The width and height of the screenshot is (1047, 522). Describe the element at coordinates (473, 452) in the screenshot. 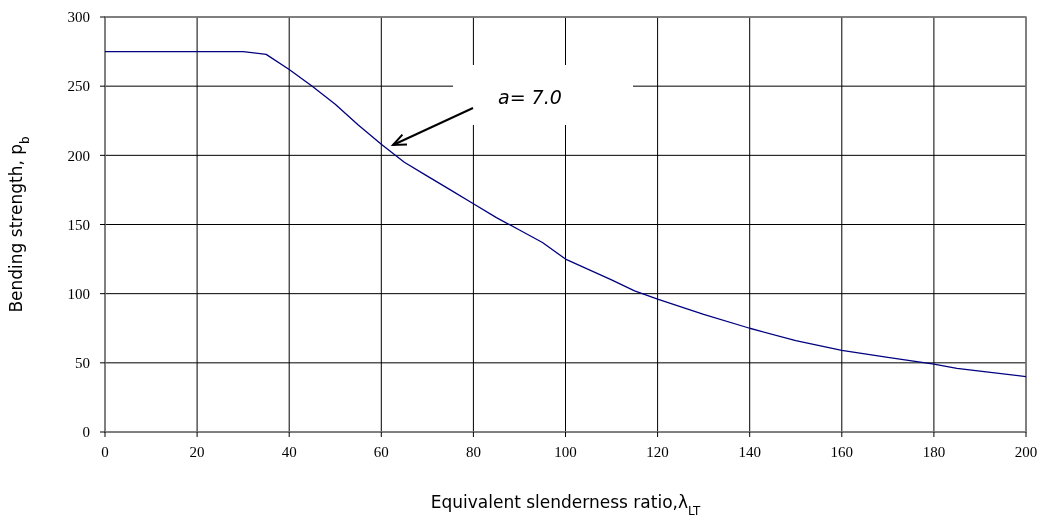

I see `x-tick-label: 80` at that location.